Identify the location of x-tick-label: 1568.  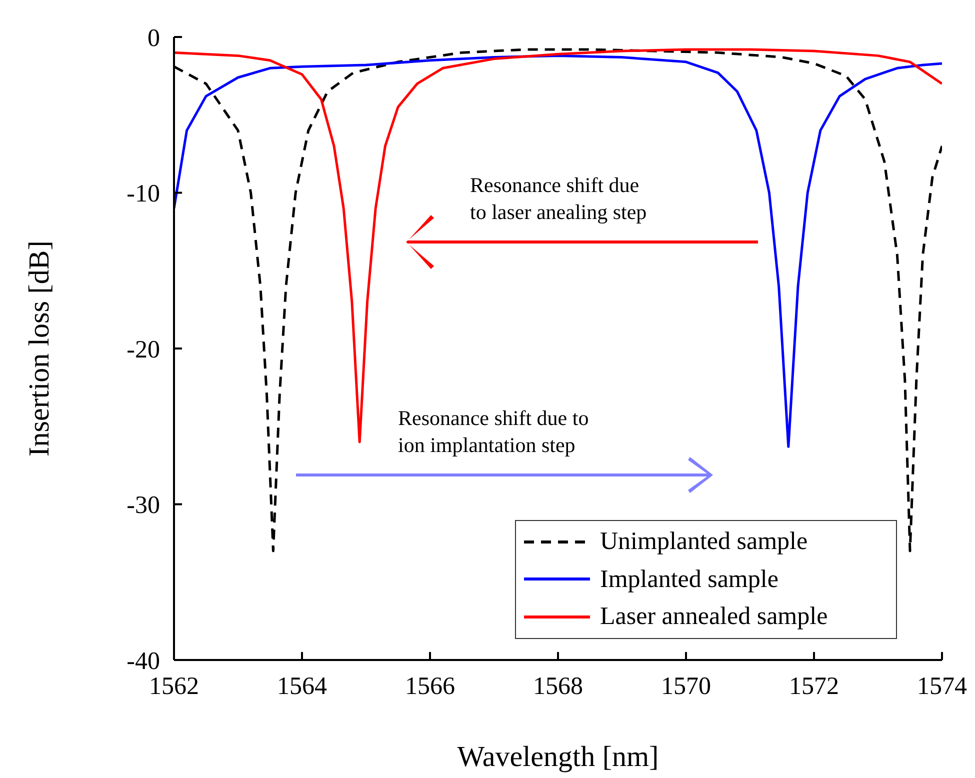
(558, 686).